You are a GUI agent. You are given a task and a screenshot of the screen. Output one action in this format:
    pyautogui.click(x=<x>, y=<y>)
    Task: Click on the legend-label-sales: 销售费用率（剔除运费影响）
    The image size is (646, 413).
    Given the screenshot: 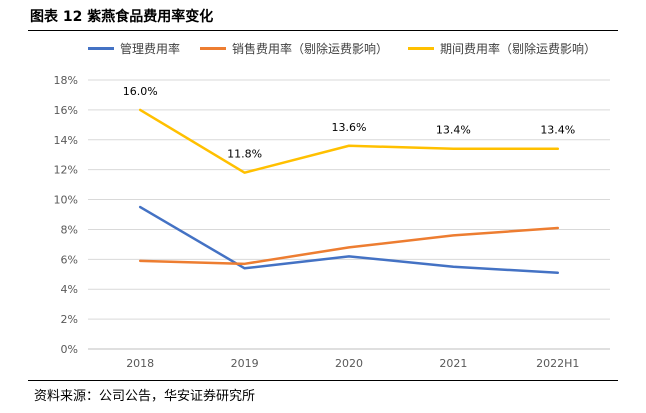 What is the action you would take?
    pyautogui.click(x=310, y=49)
    